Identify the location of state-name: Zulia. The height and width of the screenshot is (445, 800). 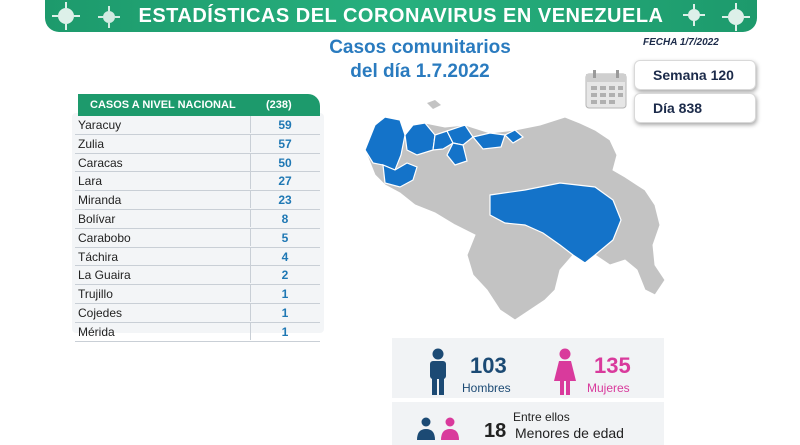
(91, 143).